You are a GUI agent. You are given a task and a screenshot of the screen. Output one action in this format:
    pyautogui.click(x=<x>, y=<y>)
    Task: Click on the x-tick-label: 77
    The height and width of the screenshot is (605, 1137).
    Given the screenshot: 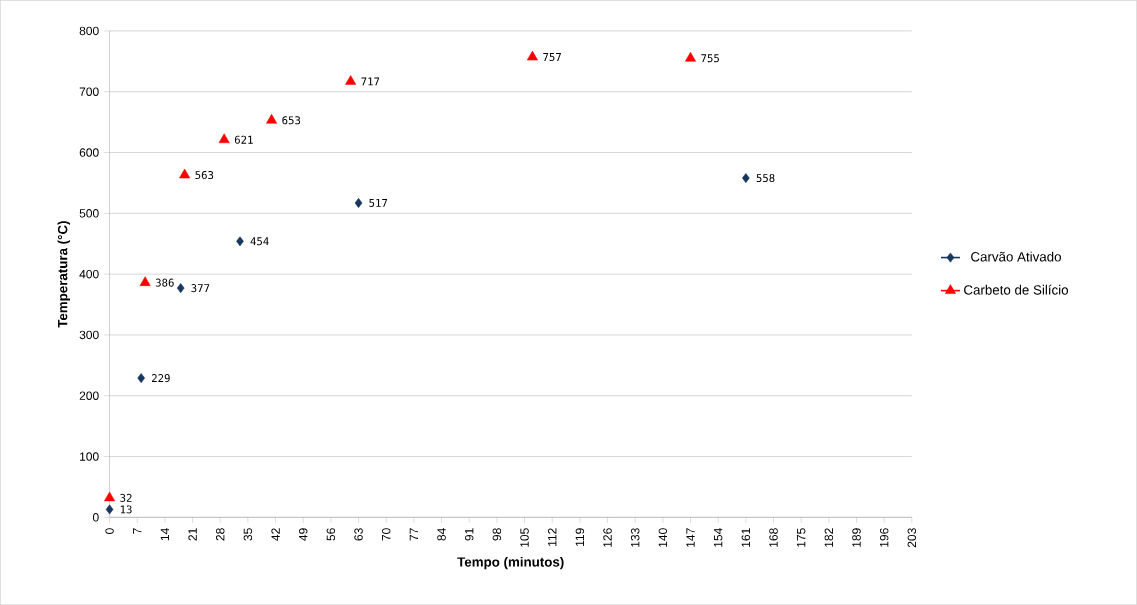 What is the action you would take?
    pyautogui.click(x=413, y=534)
    